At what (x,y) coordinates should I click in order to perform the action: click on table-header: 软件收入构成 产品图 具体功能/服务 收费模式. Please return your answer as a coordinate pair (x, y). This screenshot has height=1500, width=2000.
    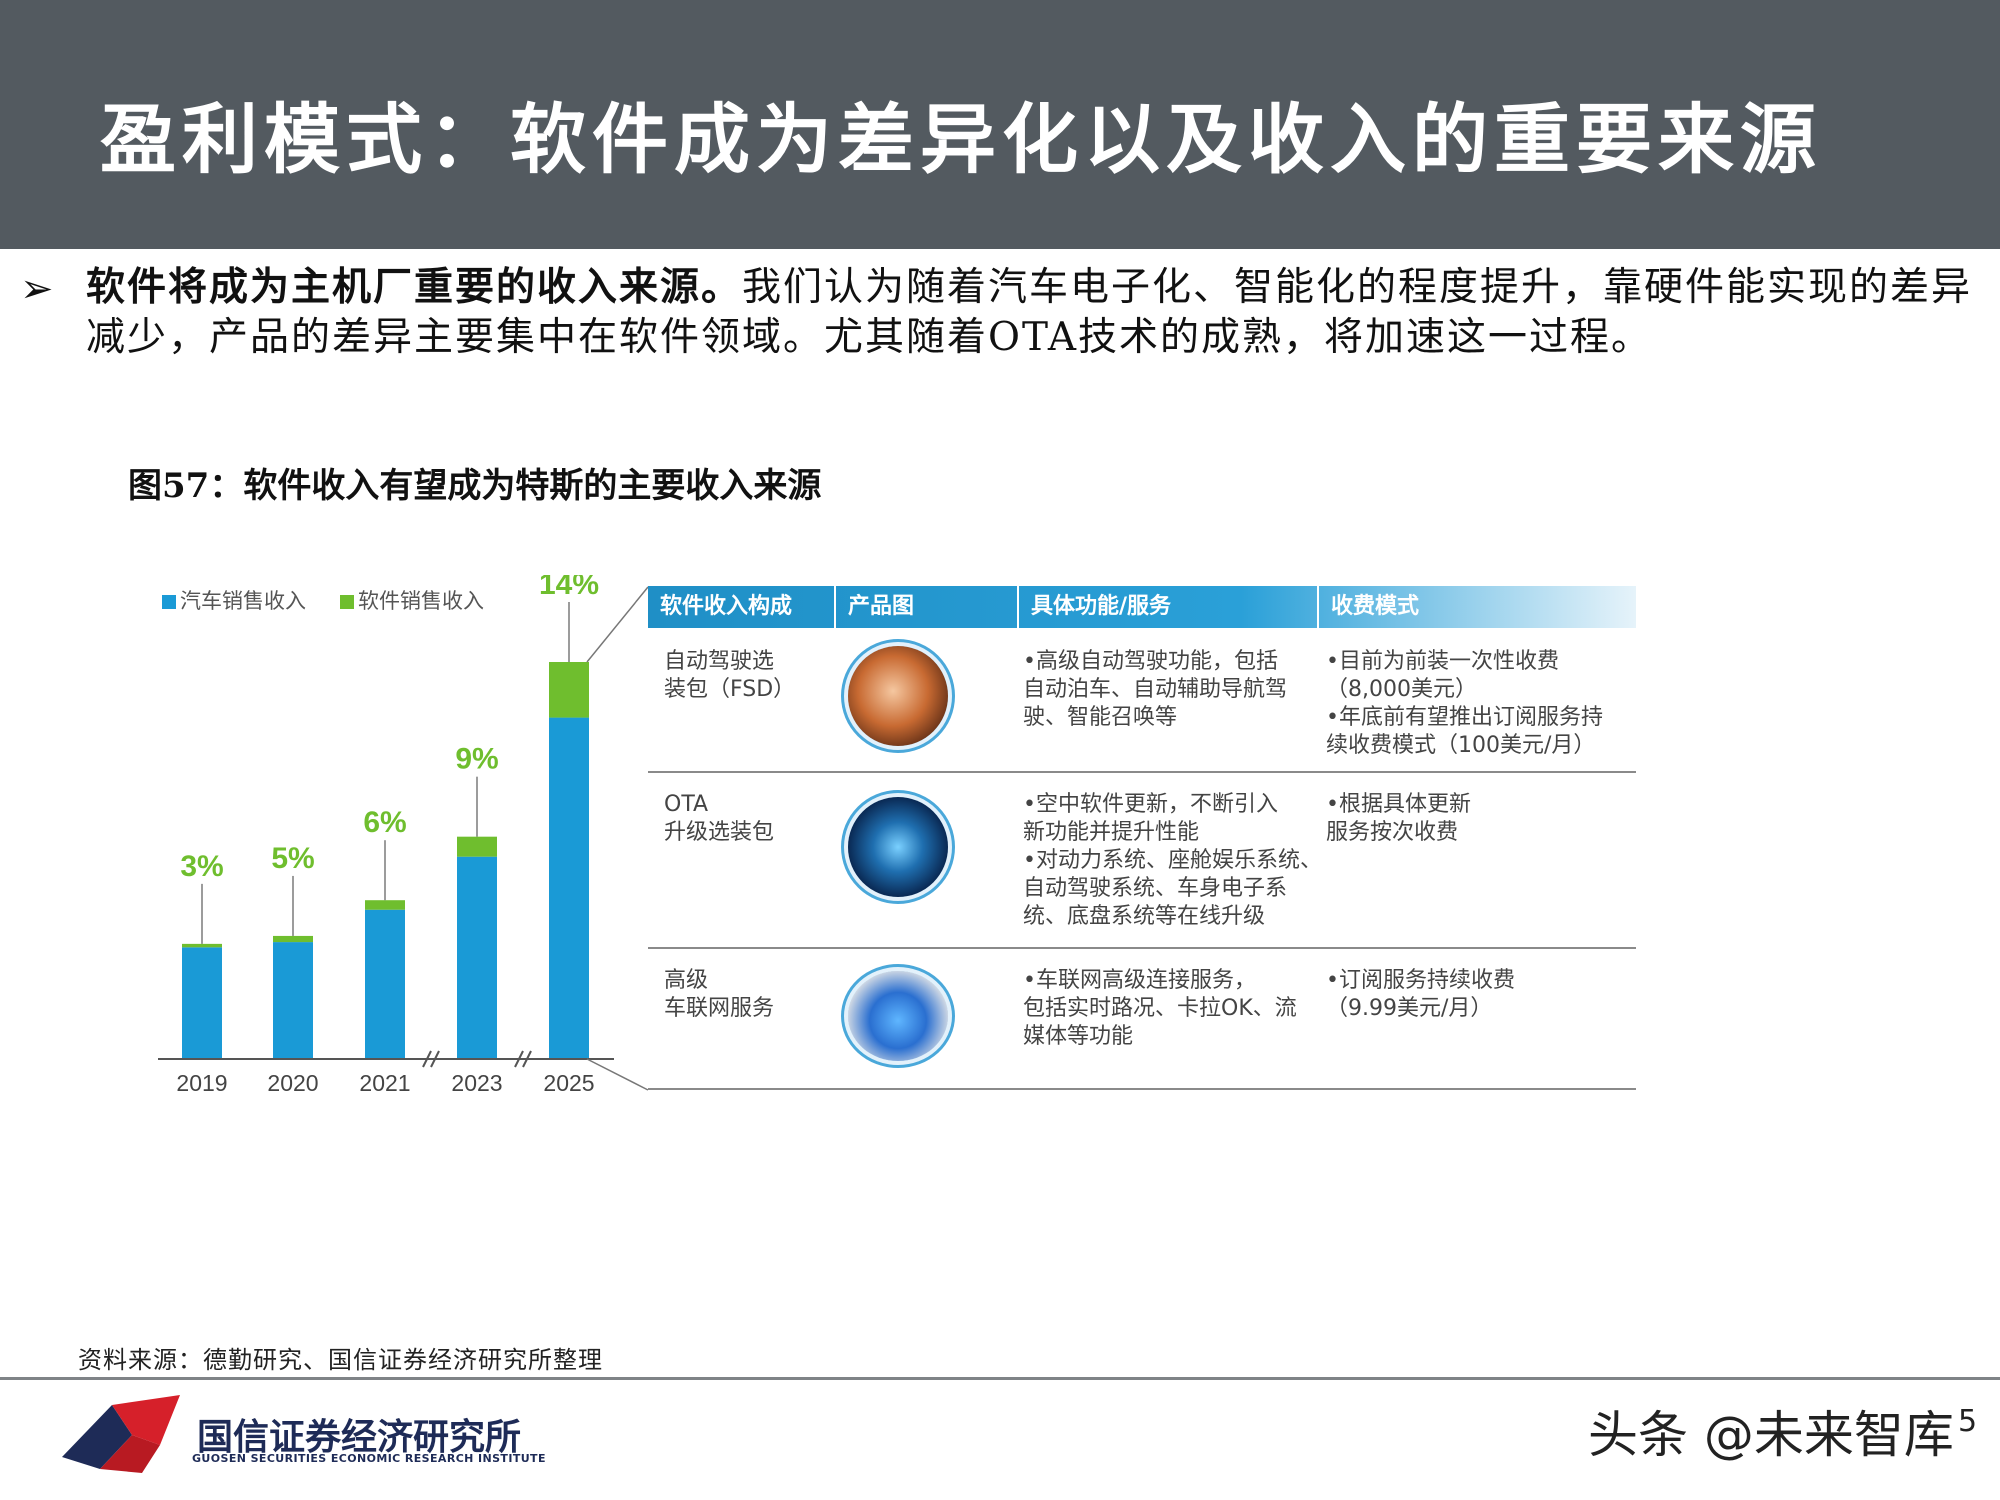
    Looking at the image, I should click on (1142, 607).